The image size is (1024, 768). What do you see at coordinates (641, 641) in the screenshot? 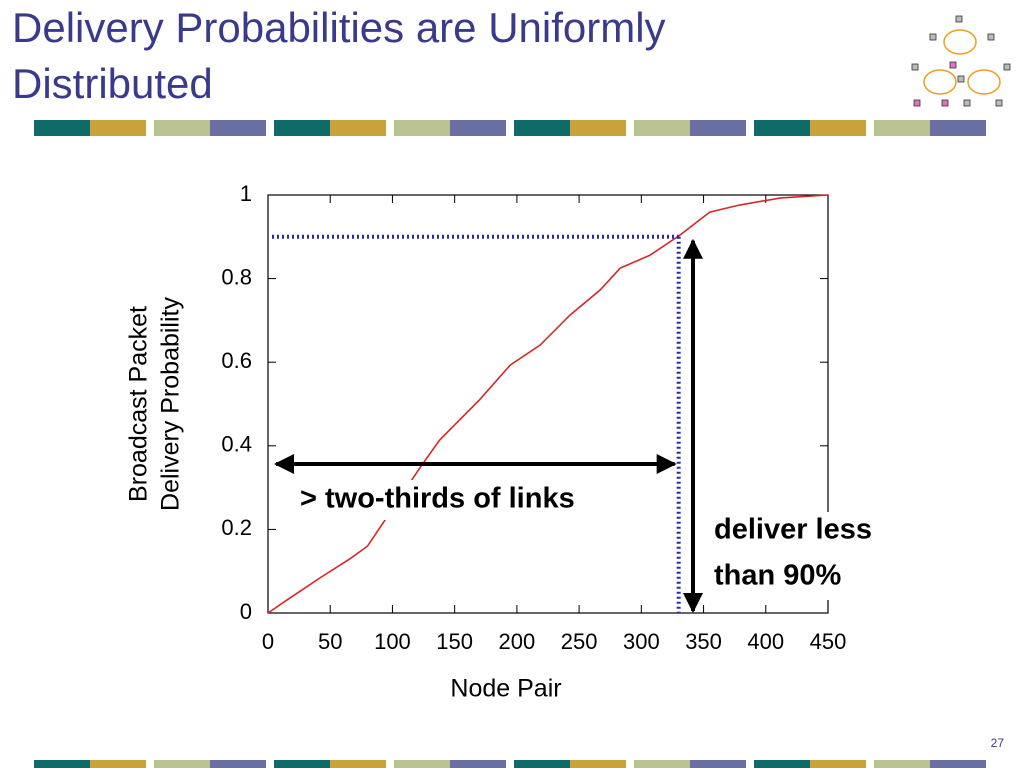
I see `x-tick-label: 300` at bounding box center [641, 641].